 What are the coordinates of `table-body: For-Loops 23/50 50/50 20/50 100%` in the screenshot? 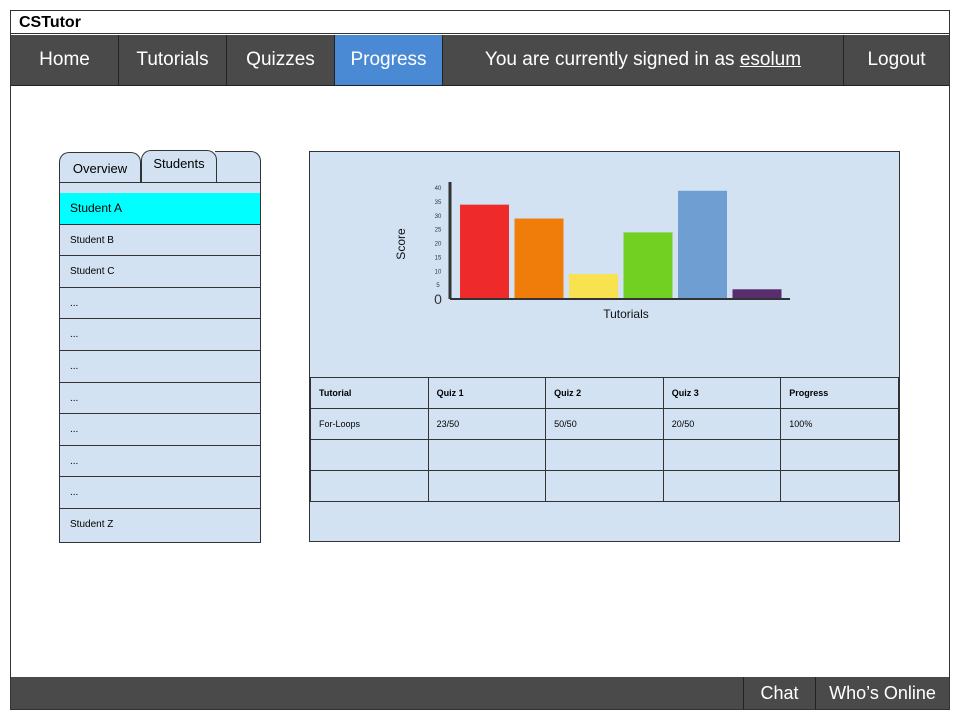 It's located at (604, 455).